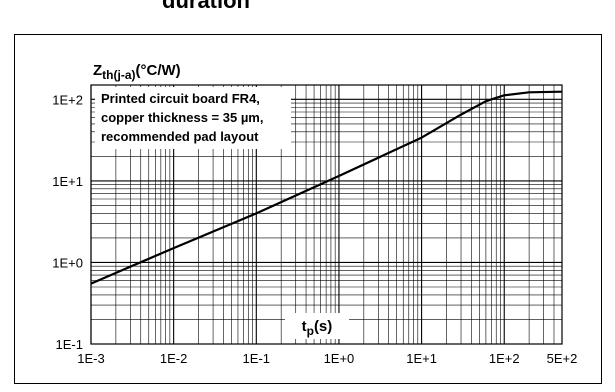 The height and width of the screenshot is (392, 615). What do you see at coordinates (180, 136) in the screenshot?
I see `annotation-line: recommended pad layout` at bounding box center [180, 136].